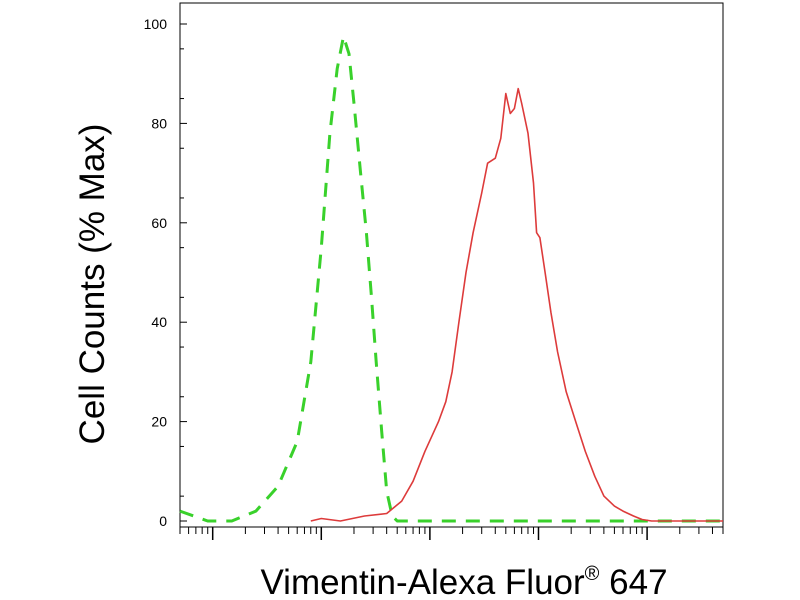 Image resolution: width=800 pixels, height=600 pixels. What do you see at coordinates (165, 272) in the screenshot?
I see `y-axis: 0 20 40 60 80 100` at bounding box center [165, 272].